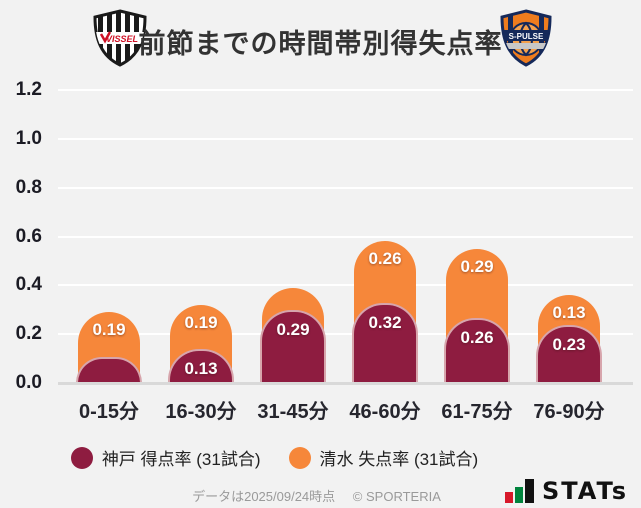 The width and height of the screenshot is (641, 508). What do you see at coordinates (385, 322) in the screenshot?
I see `kobe-value-label: 0.32` at bounding box center [385, 322].